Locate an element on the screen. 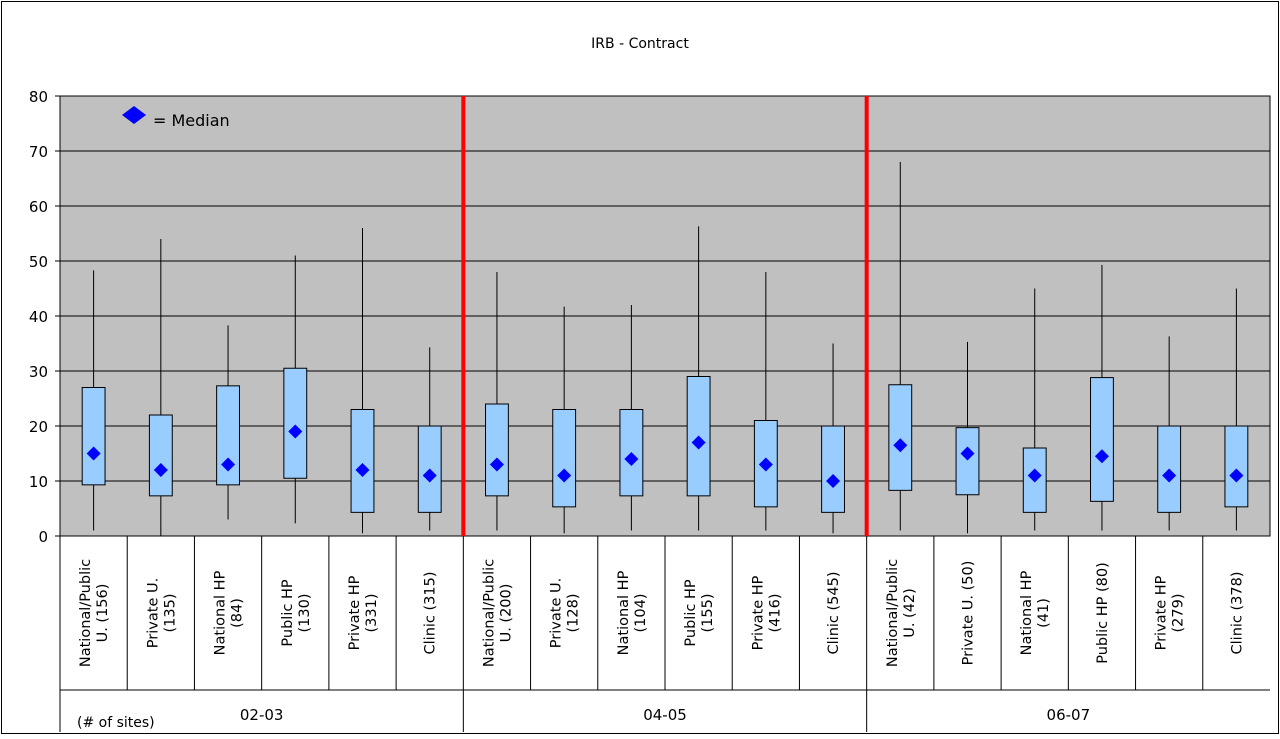 The height and width of the screenshot is (739, 1280). category-label: Private U.(135) is located at coordinates (161, 613).